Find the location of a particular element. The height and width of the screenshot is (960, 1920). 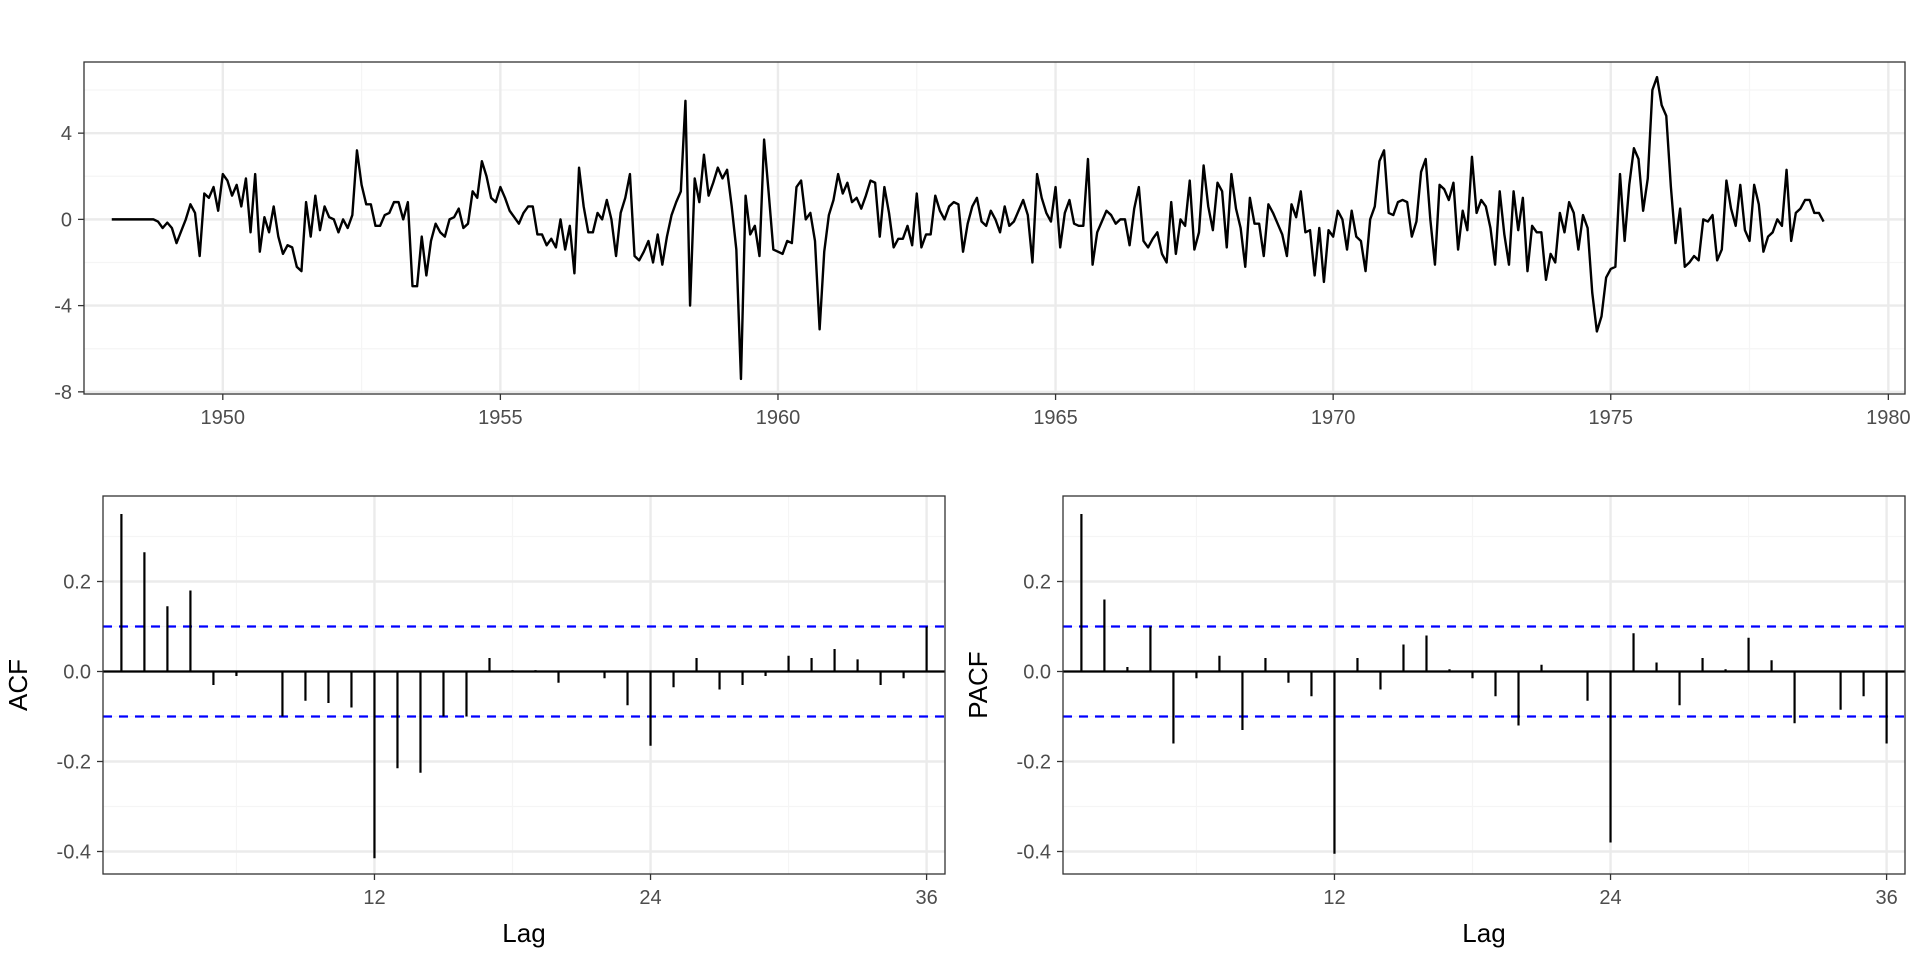

y-axis-label: PACF is located at coordinates (978, 684).